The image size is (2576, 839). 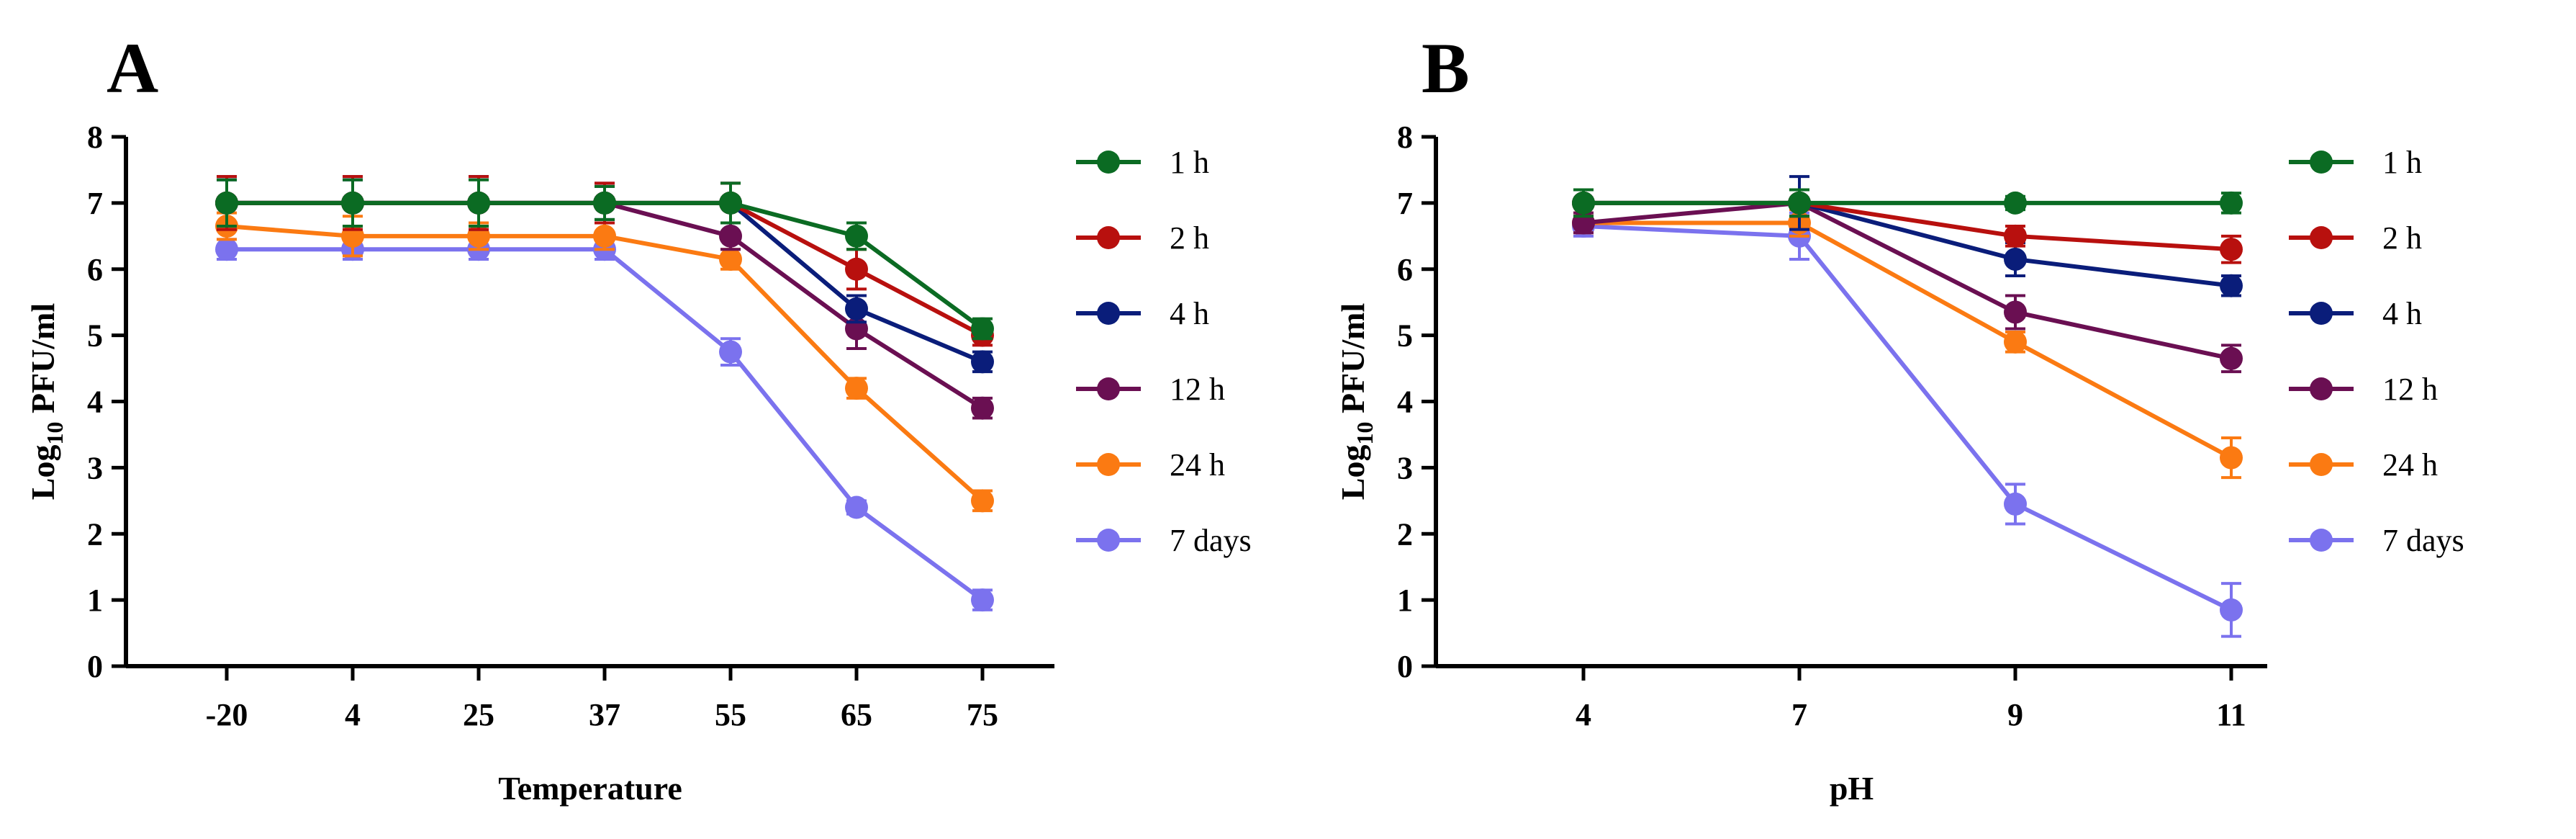 I want to click on panel-a-y-tick-label: 4, so click(x=95, y=402).